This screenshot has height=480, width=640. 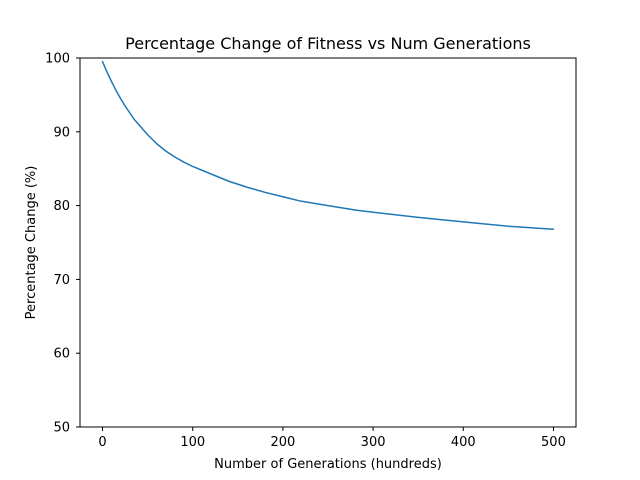 What do you see at coordinates (332, 438) in the screenshot?
I see `x-axis-ticks: 0 100 200 300 400 500` at bounding box center [332, 438].